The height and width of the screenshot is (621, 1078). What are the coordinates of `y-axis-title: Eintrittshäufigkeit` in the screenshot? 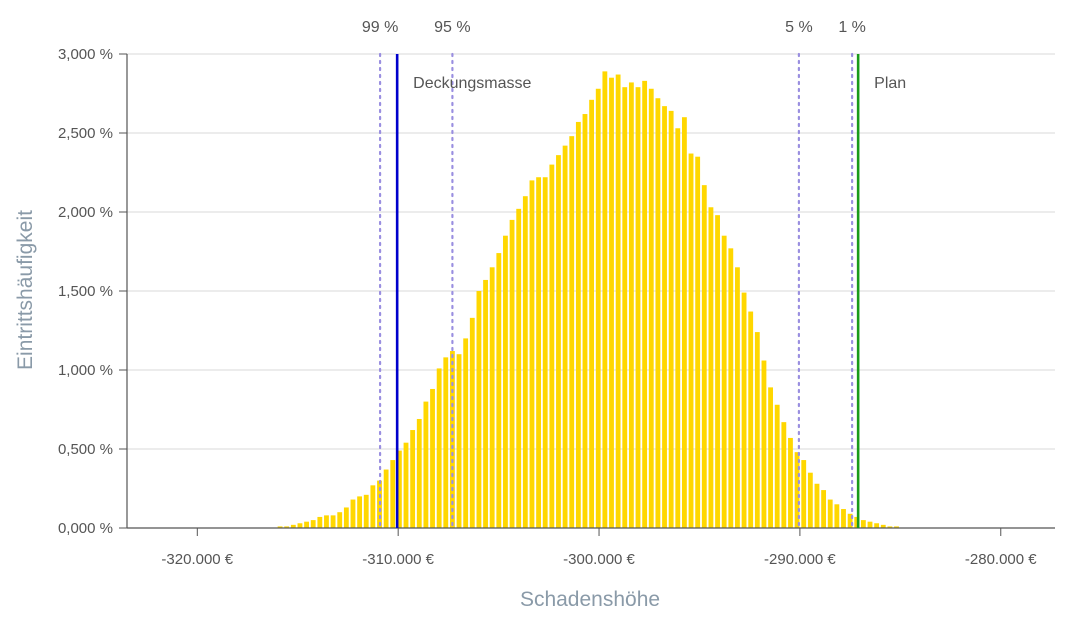 It's located at (25, 290).